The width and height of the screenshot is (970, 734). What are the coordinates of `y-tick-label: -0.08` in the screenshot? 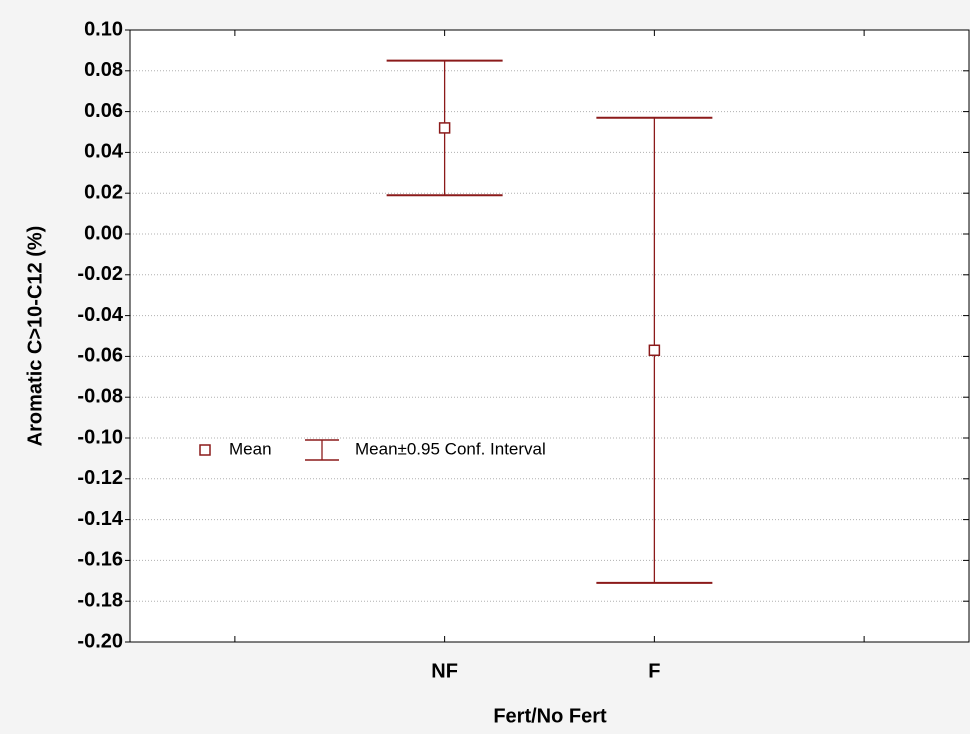 It's located at (100, 396).